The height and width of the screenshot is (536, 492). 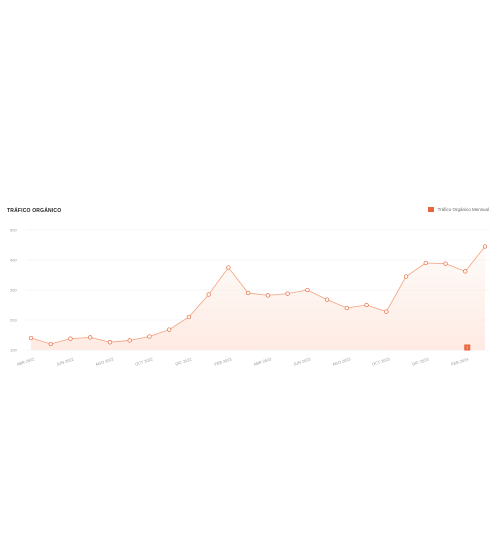 I want to click on annotation-badge-label: 1, so click(x=467, y=347).